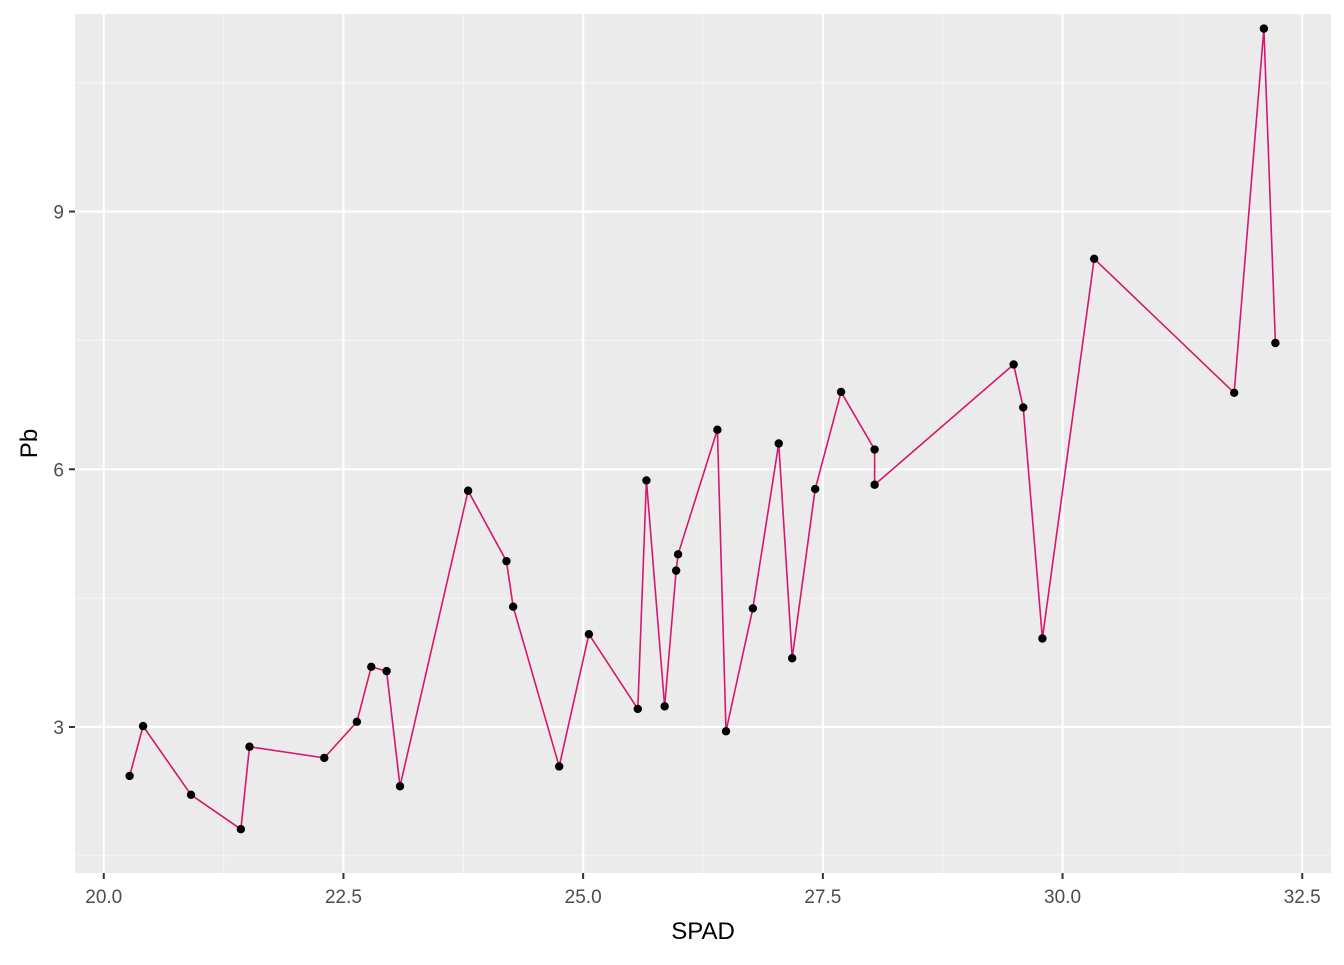  I want to click on y-axis: 3 6 9, so click(64, 471).